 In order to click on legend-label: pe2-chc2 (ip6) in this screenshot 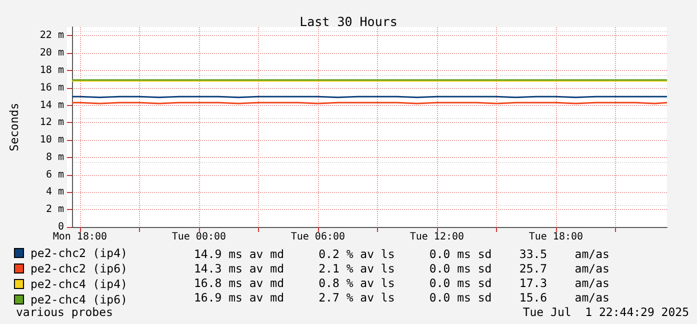, I will do `click(79, 269)`.